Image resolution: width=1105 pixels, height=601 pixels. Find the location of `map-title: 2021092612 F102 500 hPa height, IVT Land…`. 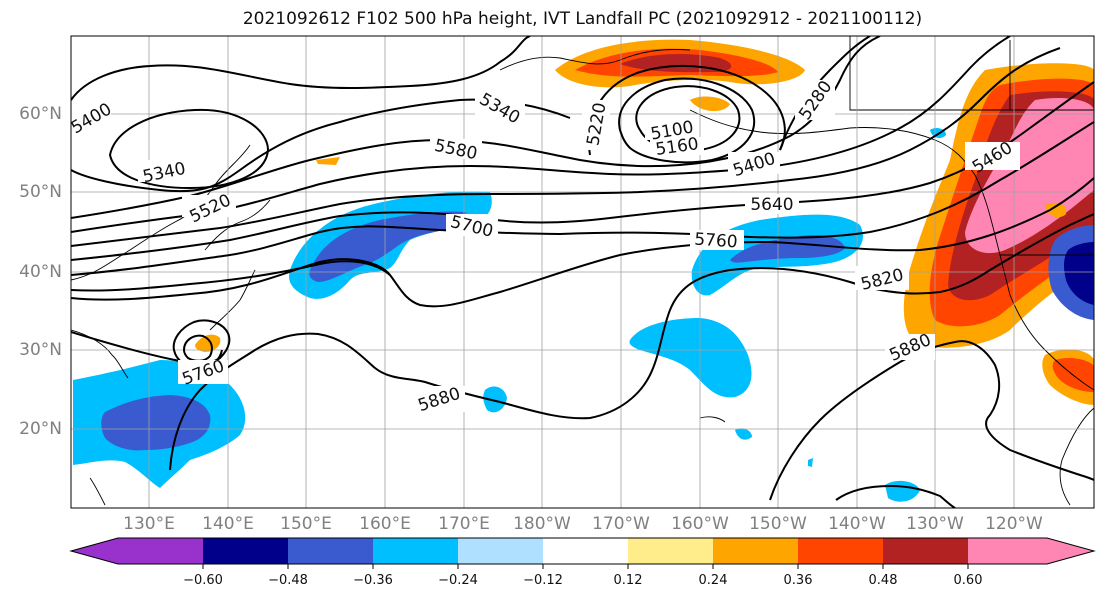

map-title: 2021092612 F102 500 hPa height, IVT Land… is located at coordinates (582, 19).